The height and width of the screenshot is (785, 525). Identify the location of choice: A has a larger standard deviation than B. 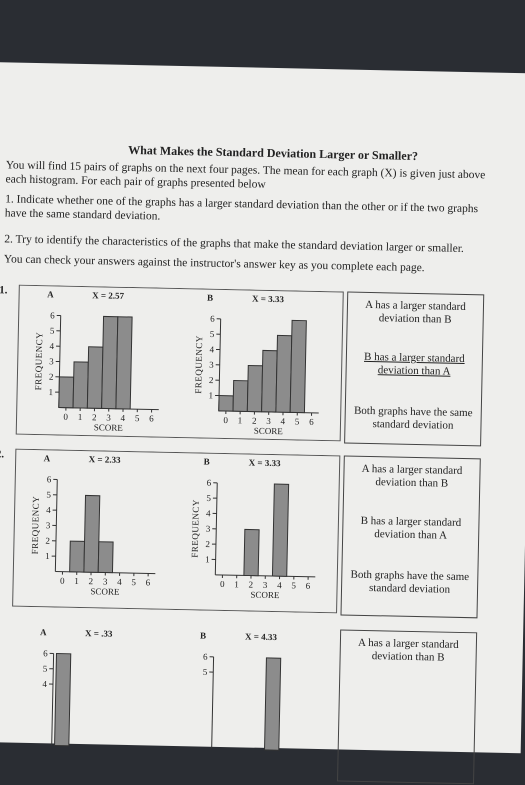
(416, 313).